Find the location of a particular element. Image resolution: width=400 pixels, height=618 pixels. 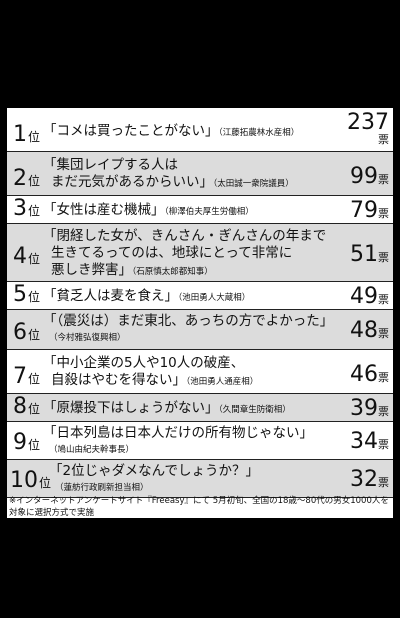

speaker-source: （石原慎太郎都知事） is located at coordinates (172, 272).